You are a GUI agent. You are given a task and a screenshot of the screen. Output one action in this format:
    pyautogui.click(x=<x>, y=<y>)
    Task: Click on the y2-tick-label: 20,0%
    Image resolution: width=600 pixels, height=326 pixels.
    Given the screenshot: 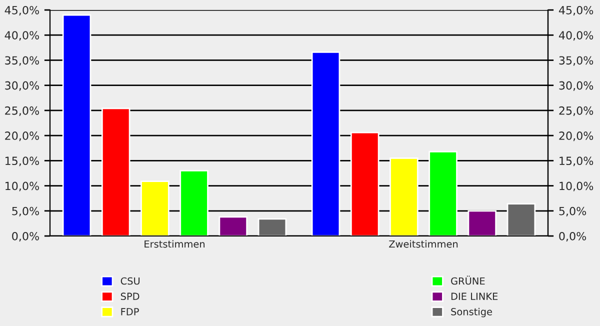 What is the action you would take?
    pyautogui.click(x=576, y=137)
    